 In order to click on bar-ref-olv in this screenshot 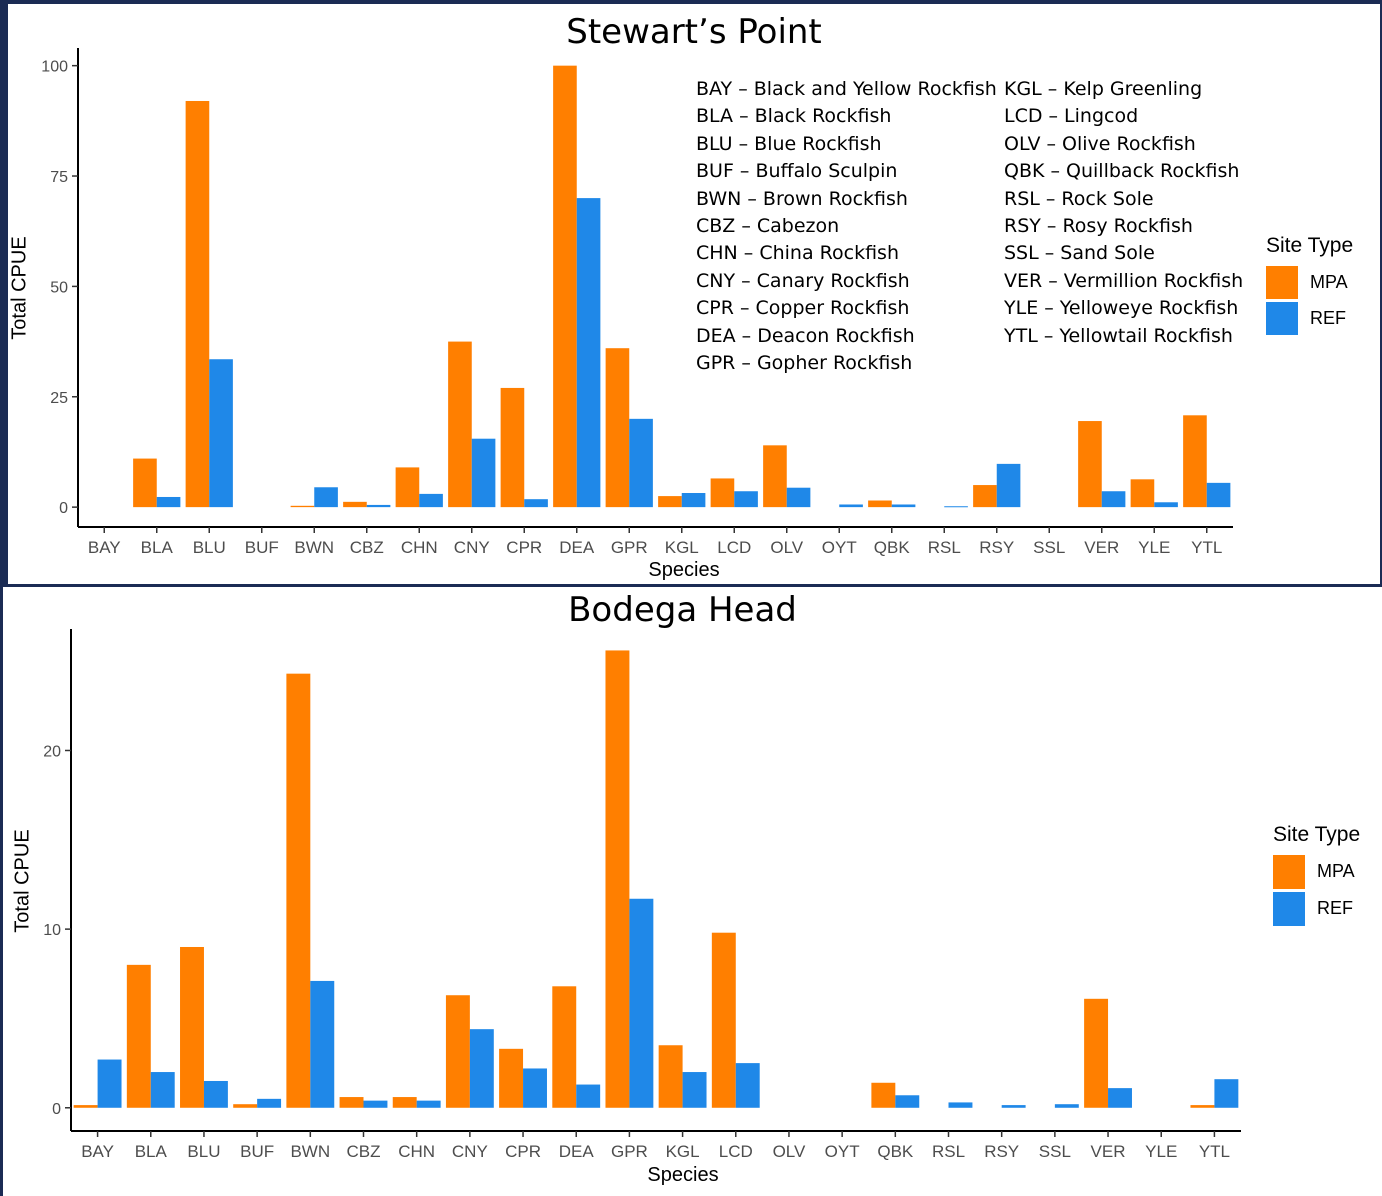, I will do `click(798, 497)`.